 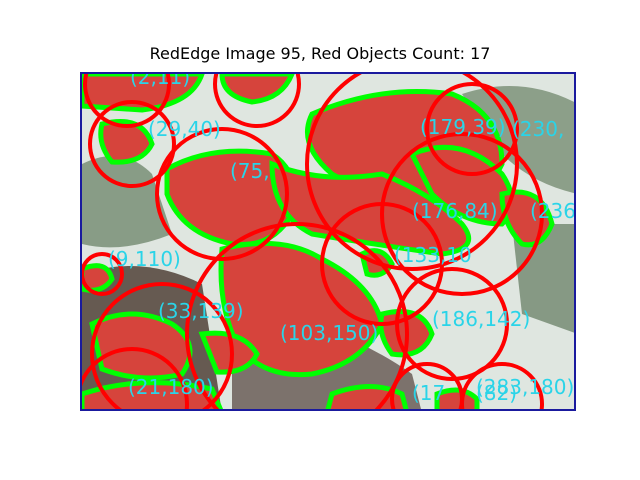 I want to click on coord-label: (29,40), so click(x=184, y=129).